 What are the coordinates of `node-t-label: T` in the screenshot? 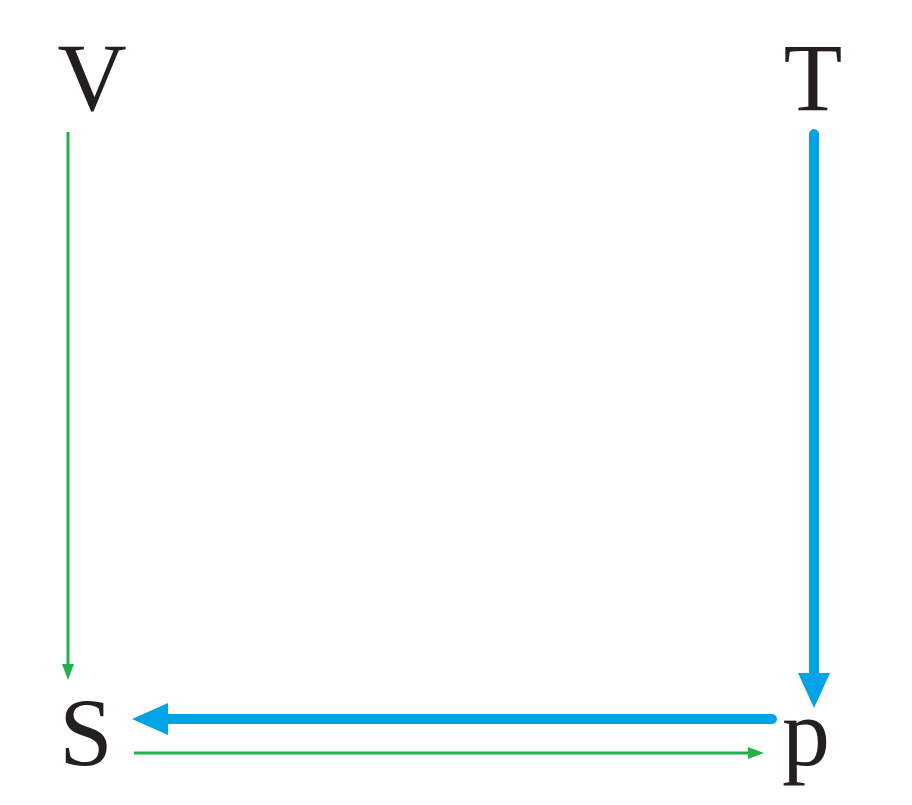 It's located at (813, 77).